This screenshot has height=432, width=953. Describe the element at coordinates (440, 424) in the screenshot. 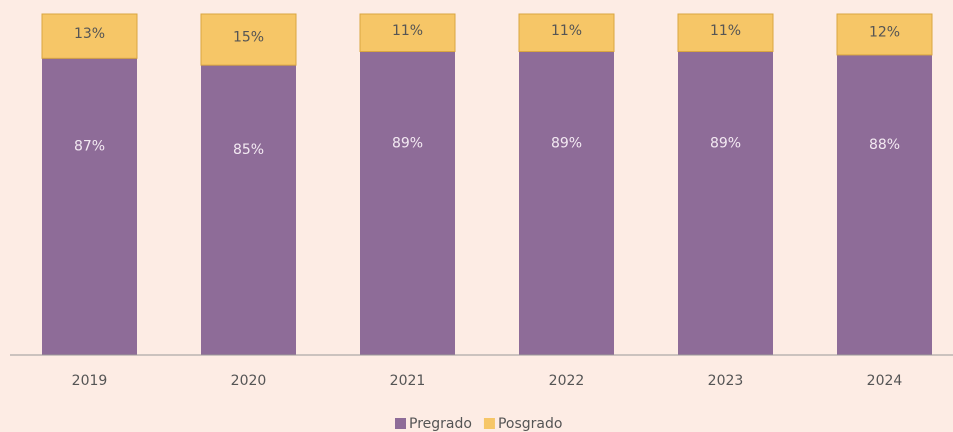

I see `legend-label: Pregrado` at that location.